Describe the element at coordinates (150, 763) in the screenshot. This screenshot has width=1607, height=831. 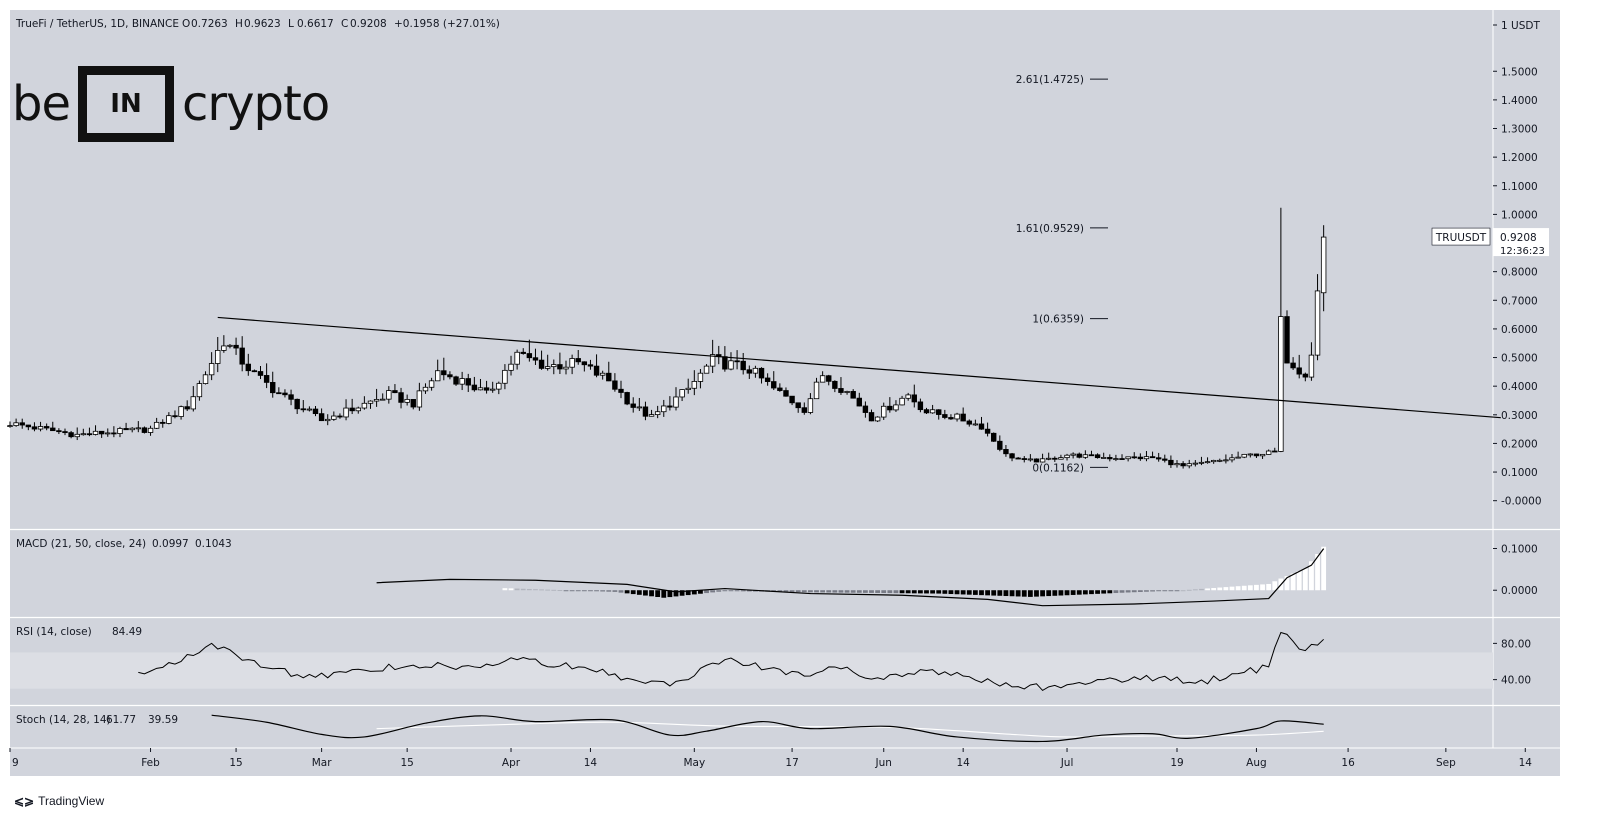
I see `time-tick-label: Feb` at that location.